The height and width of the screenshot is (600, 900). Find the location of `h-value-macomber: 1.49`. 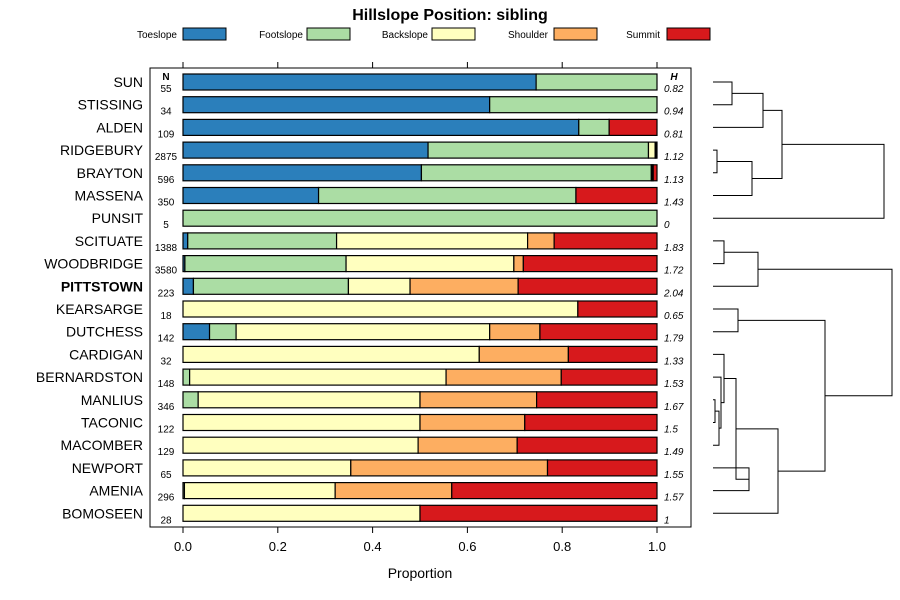

h-value-macomber: 1.49 is located at coordinates (674, 452).